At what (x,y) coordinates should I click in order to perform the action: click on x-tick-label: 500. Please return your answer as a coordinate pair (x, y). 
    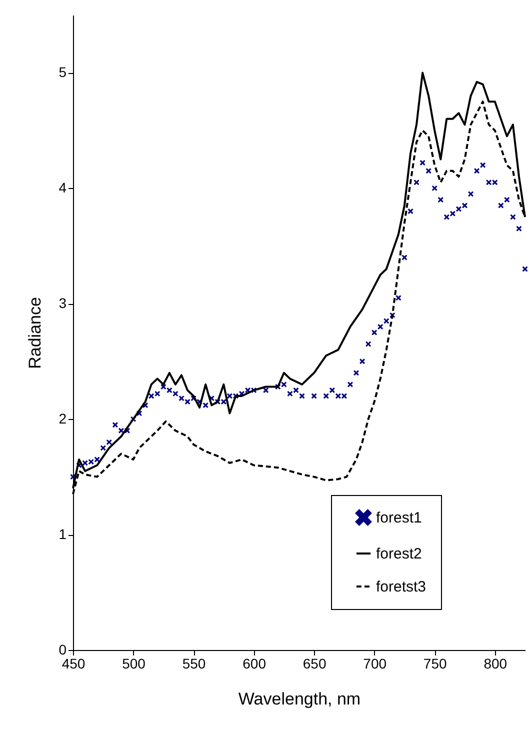
    Looking at the image, I should click on (134, 664).